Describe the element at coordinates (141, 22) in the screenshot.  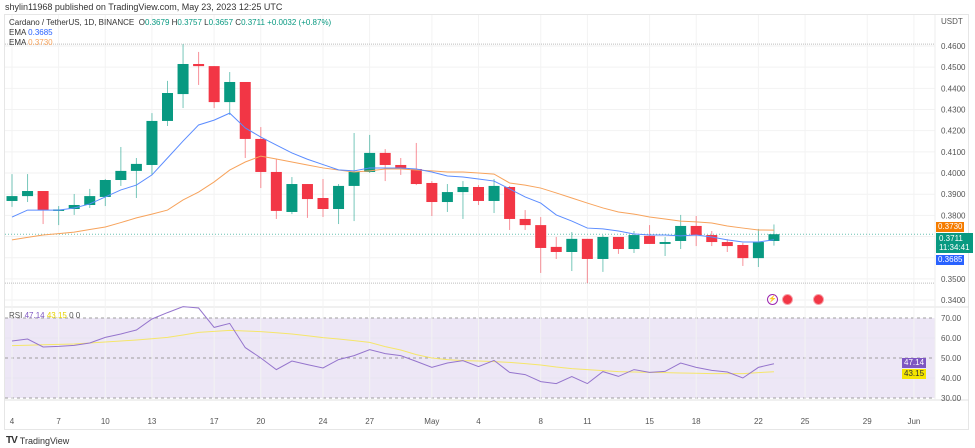
I see `open-label: O` at that location.